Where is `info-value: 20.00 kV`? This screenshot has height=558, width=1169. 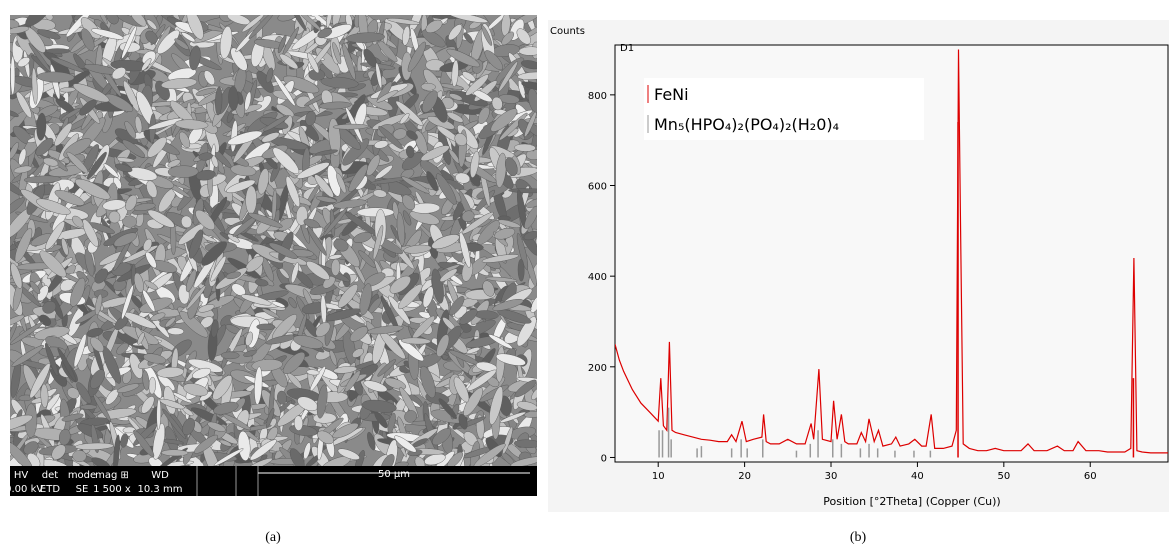 info-value: 20.00 kV is located at coordinates (21, 489).